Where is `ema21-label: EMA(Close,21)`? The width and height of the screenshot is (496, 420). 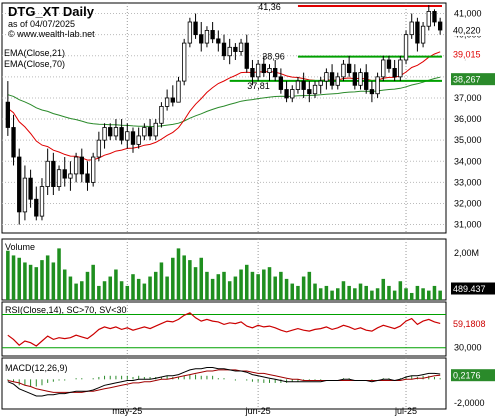
ema21-label: EMA(Close,21) is located at coordinates (34, 53).